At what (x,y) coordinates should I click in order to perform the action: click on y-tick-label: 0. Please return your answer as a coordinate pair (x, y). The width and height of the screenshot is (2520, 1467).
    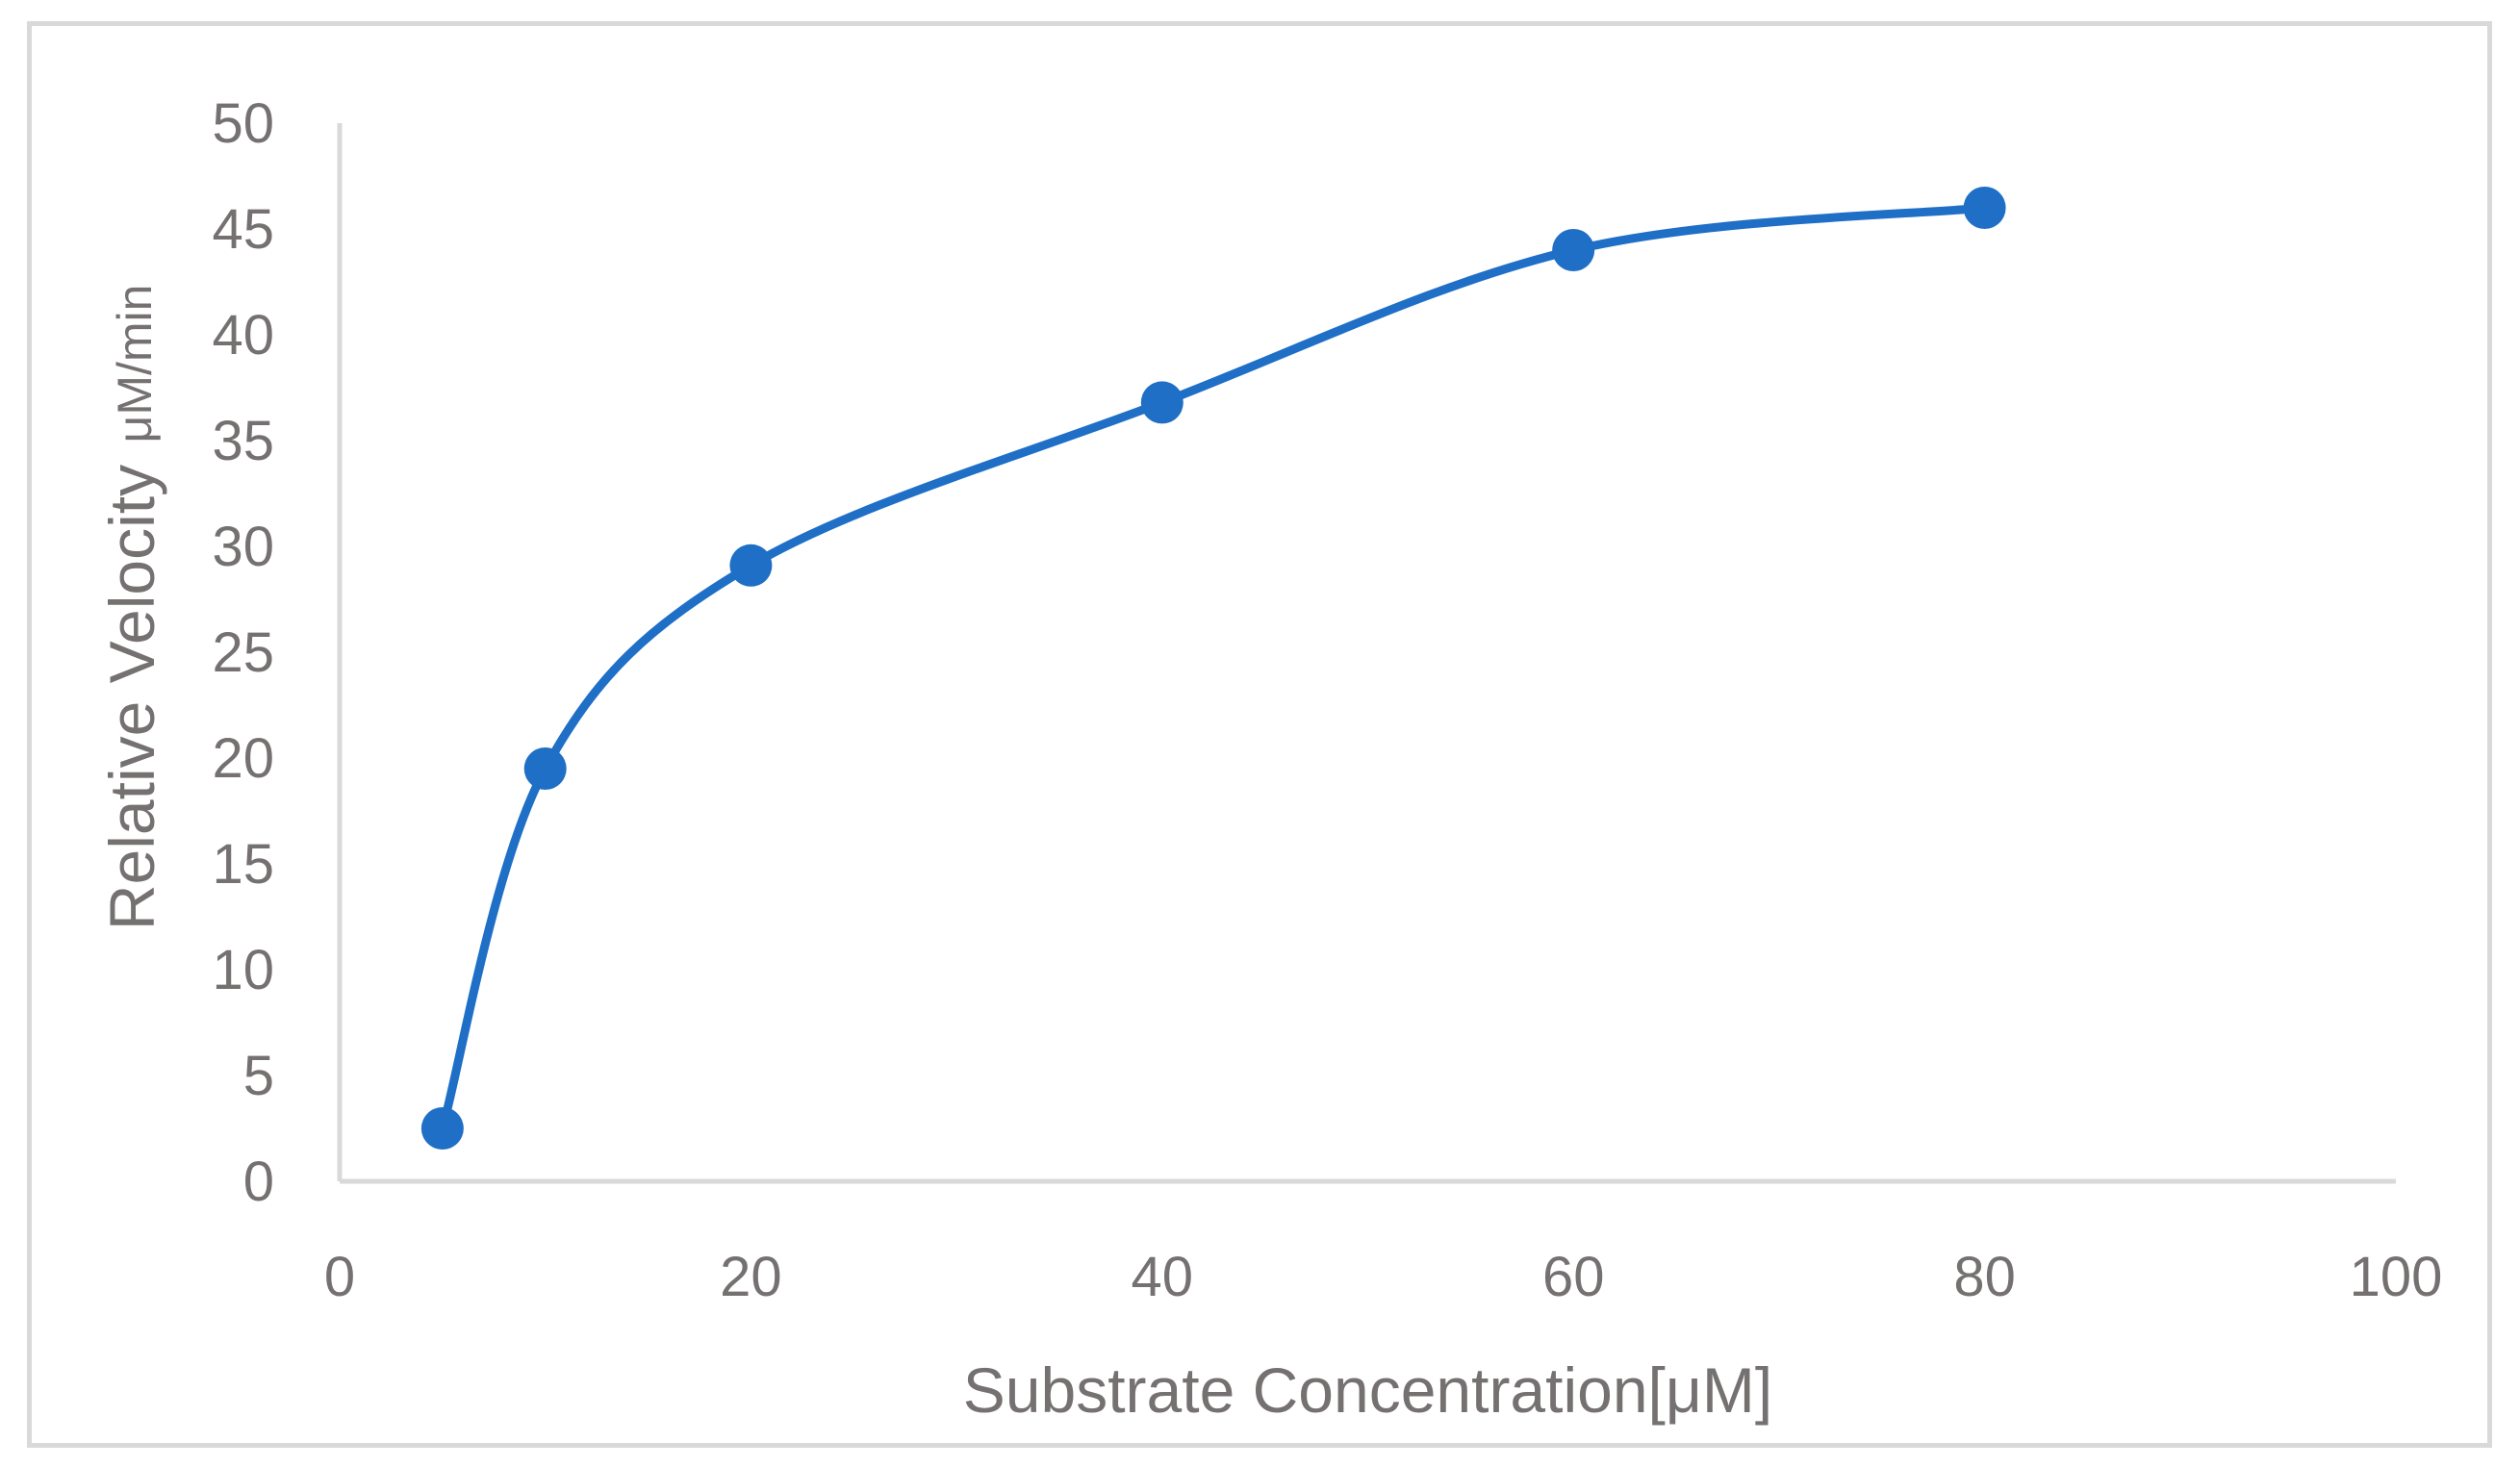
    Looking at the image, I should click on (258, 1182).